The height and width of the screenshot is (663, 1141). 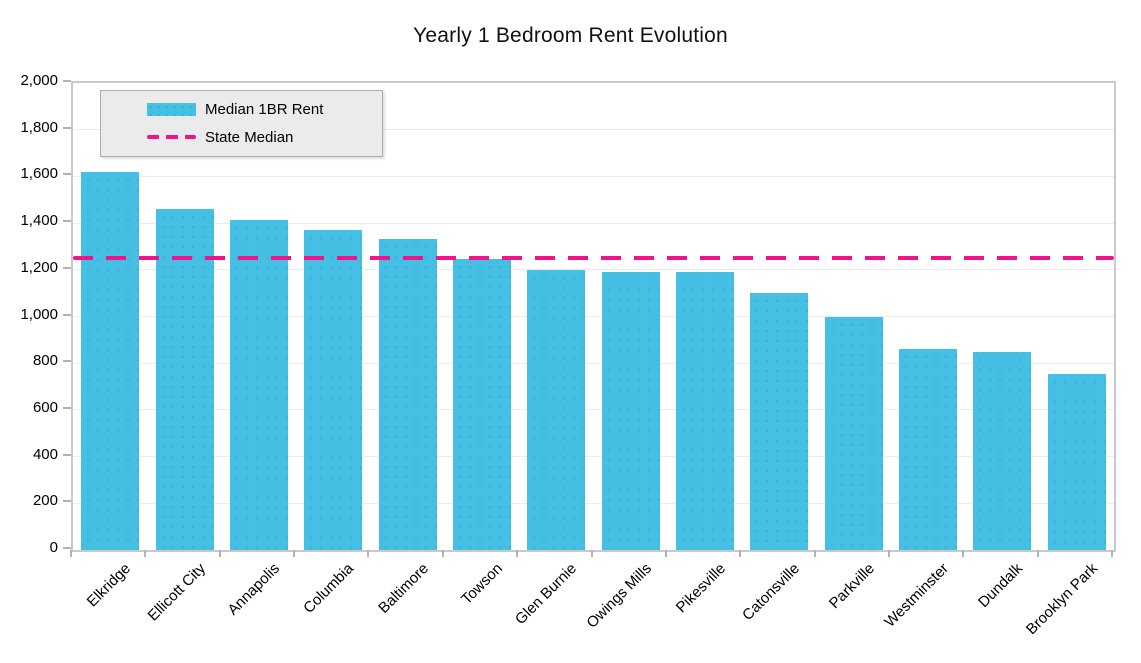 What do you see at coordinates (45, 361) in the screenshot?
I see `y-axis-tick-label: 800` at bounding box center [45, 361].